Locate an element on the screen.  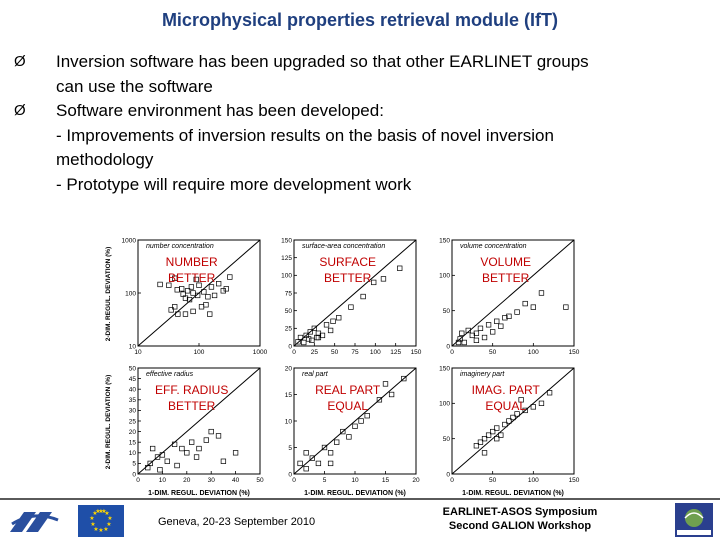
x-tick-label: 100 is located at coordinates (533, 352).